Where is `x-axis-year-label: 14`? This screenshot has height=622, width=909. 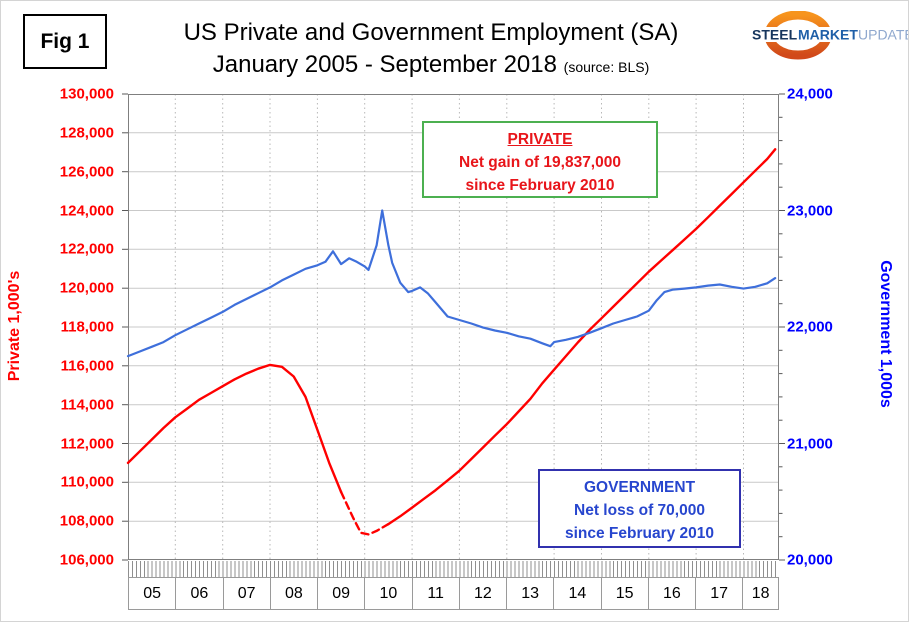 x-axis-year-label: 14 is located at coordinates (578, 593).